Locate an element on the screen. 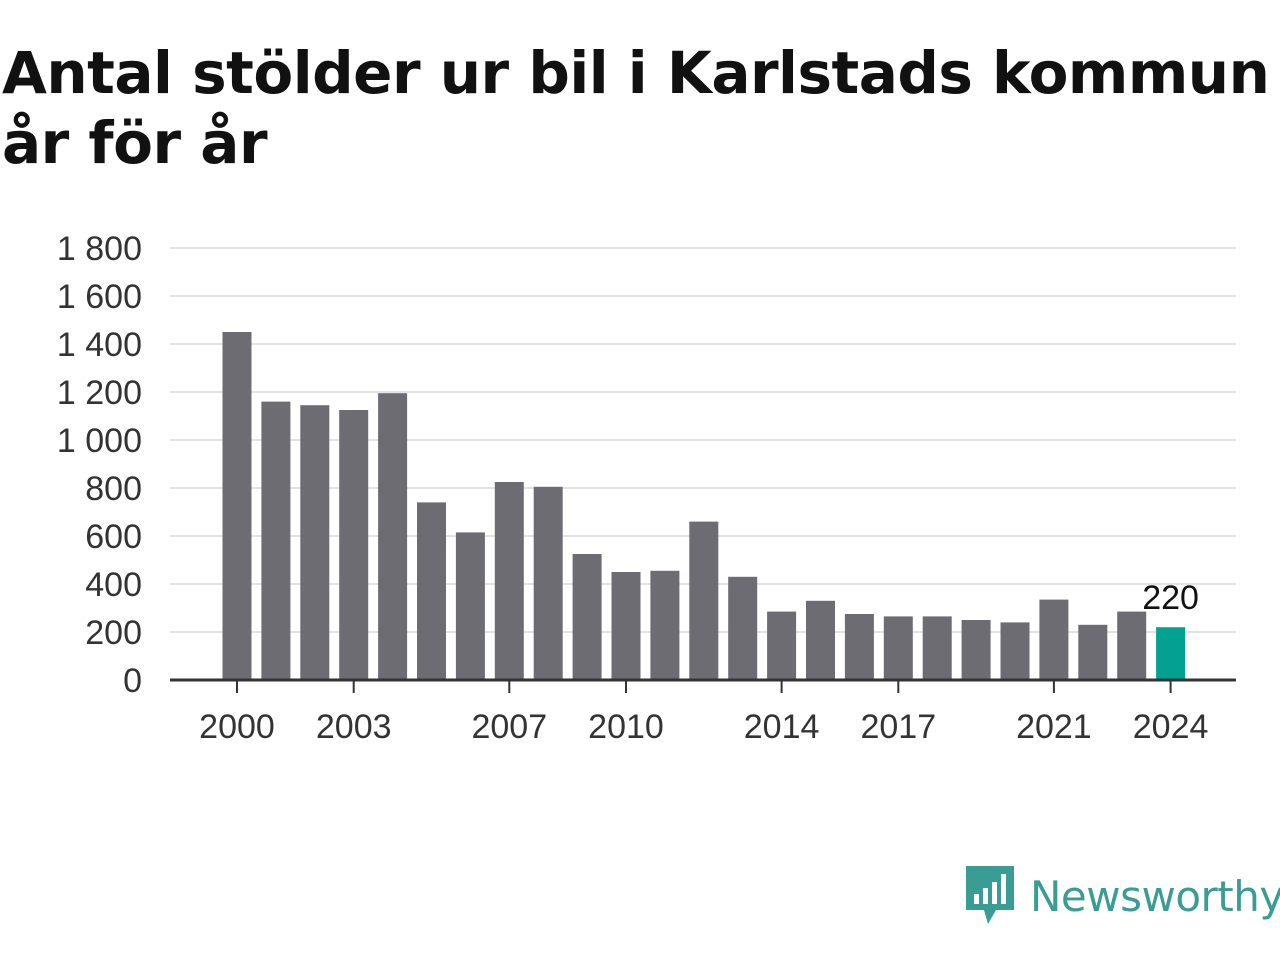 This screenshot has width=1280, height=960. y-tick-label: 1 000 is located at coordinates (99, 441).